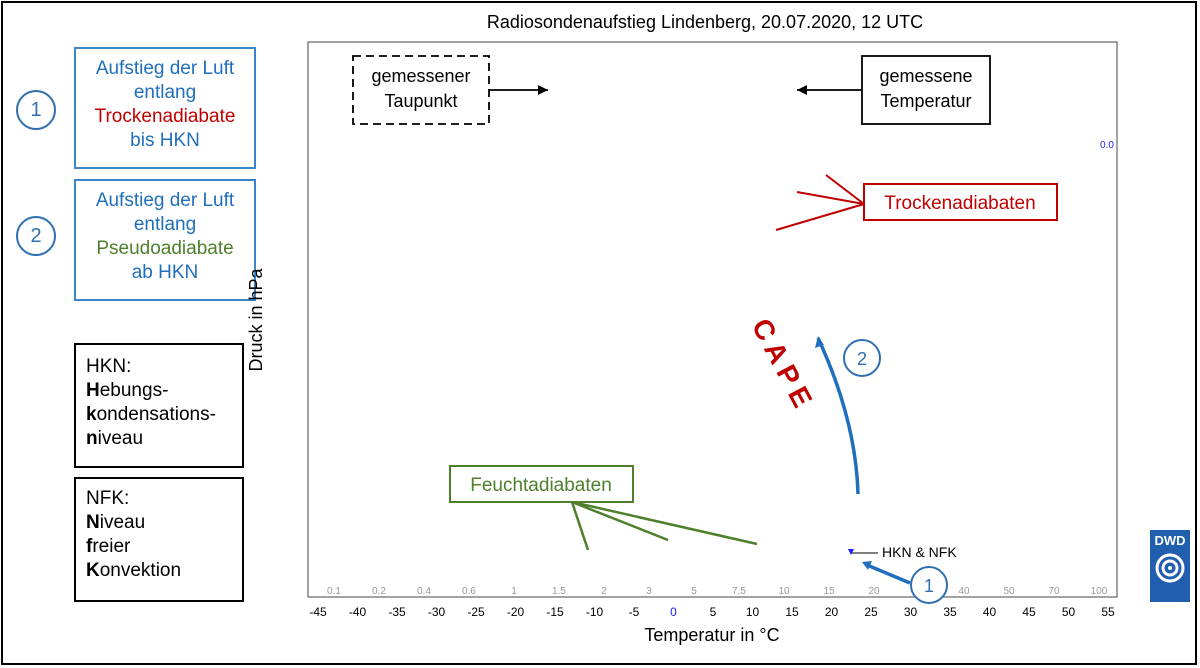 This screenshot has width=1200, height=668. I want to click on dwd-logo: DWD, so click(1170, 566).